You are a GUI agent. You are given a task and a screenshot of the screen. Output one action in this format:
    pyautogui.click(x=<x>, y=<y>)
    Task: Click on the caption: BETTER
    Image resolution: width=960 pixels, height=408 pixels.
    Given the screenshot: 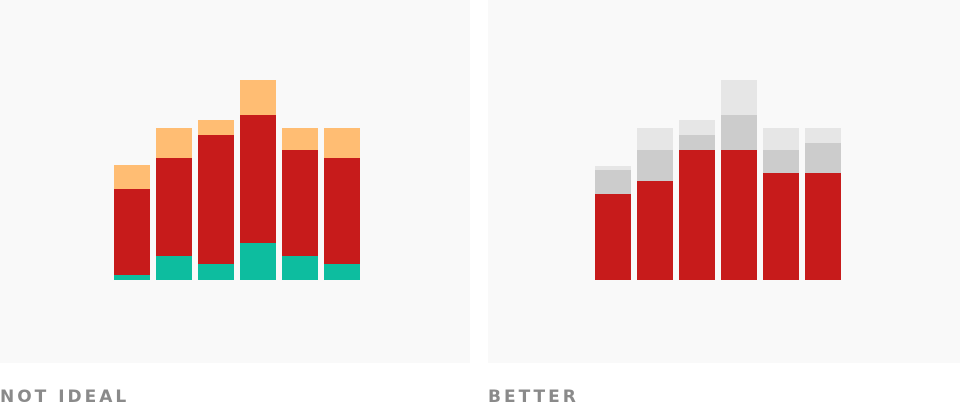 What is the action you would take?
    pyautogui.click(x=533, y=397)
    